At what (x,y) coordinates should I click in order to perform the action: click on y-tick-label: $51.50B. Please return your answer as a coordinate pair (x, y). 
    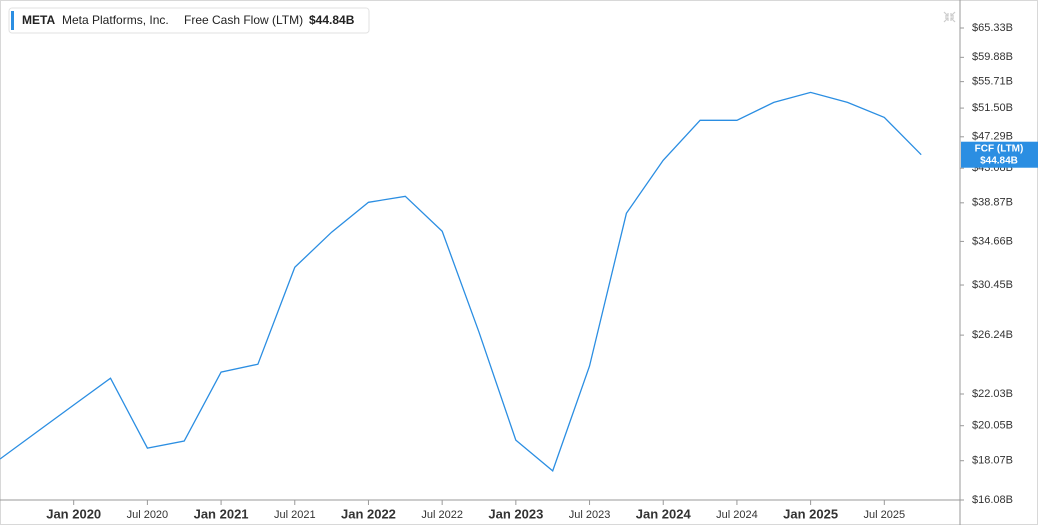
    Looking at the image, I should click on (992, 108).